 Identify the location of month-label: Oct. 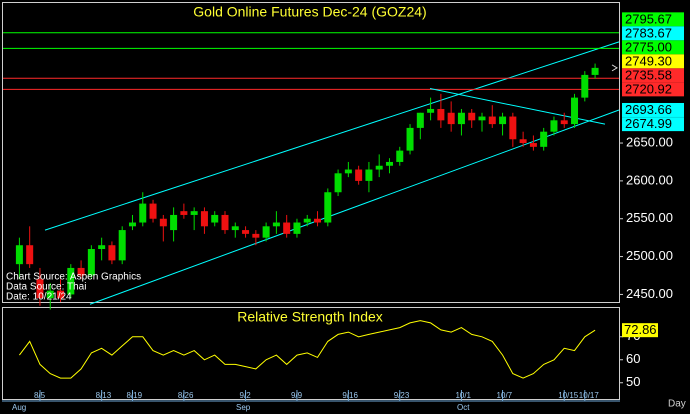
(463, 407).